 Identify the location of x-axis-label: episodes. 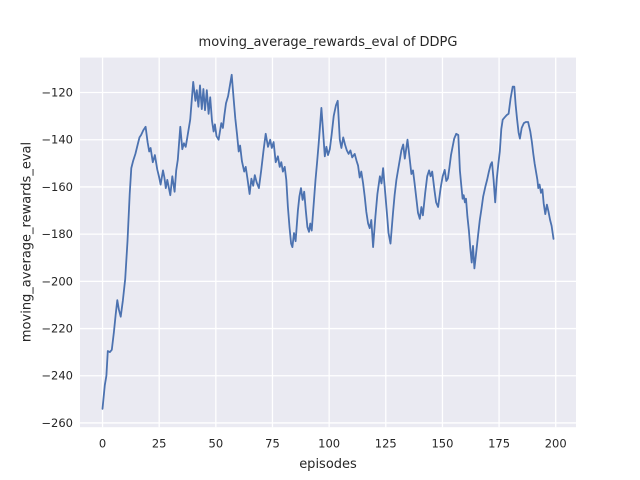
(328, 464).